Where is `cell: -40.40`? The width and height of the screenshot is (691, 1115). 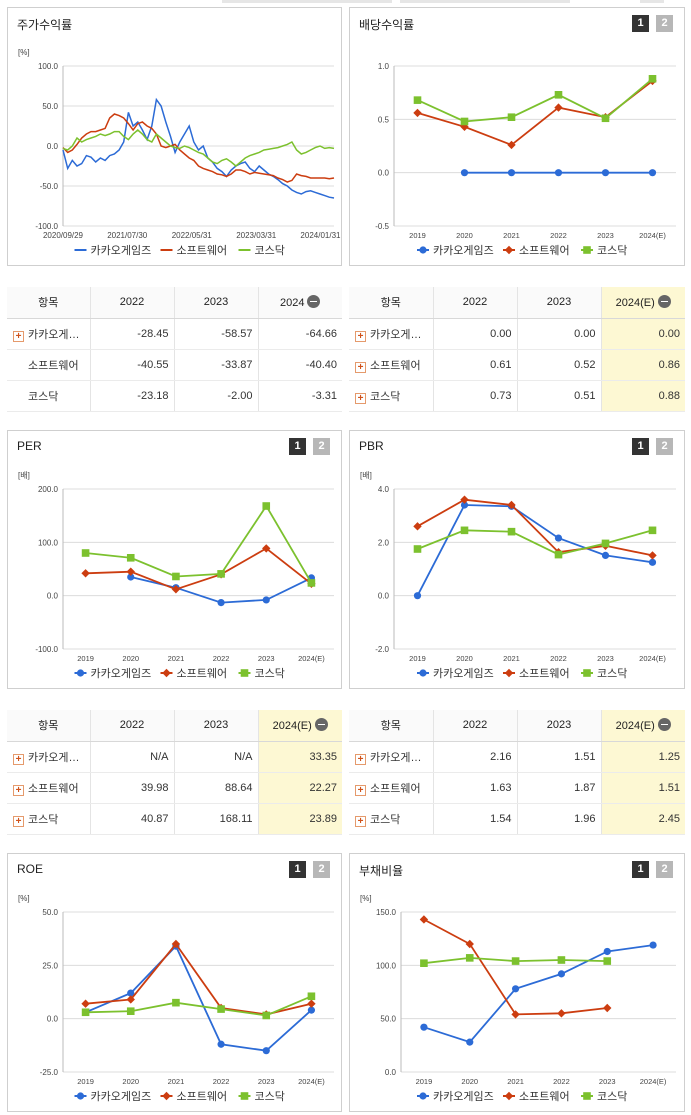 cell: -40.40 is located at coordinates (299, 365).